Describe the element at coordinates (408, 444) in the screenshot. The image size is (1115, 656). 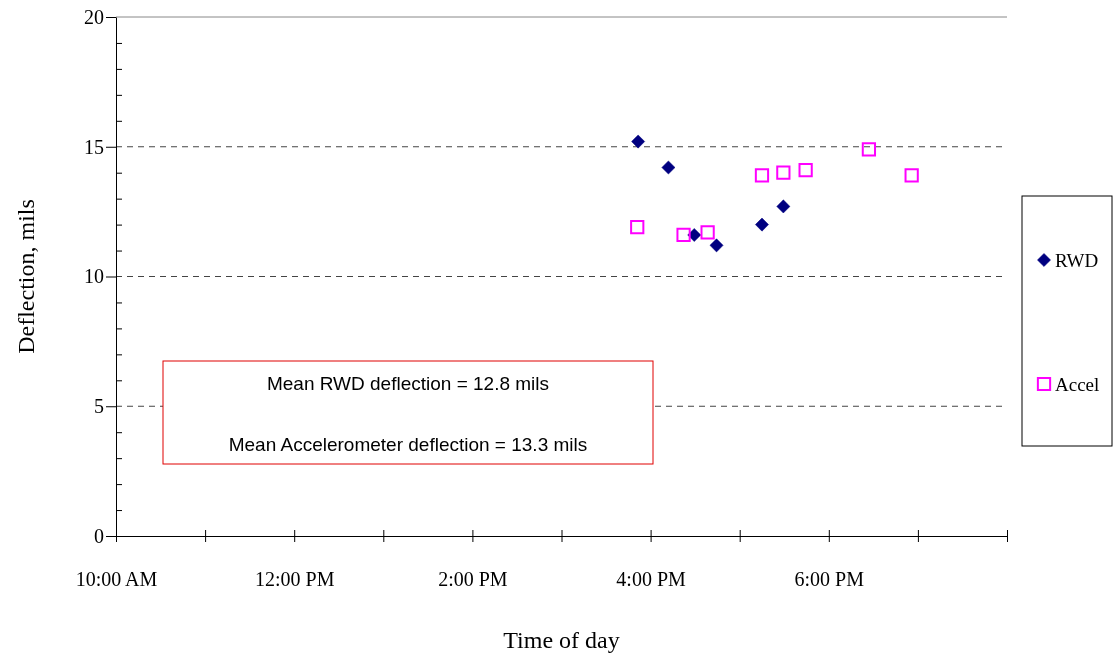
I see `annotation: Mean Accelerometer deflection = 13.3 mils` at that location.